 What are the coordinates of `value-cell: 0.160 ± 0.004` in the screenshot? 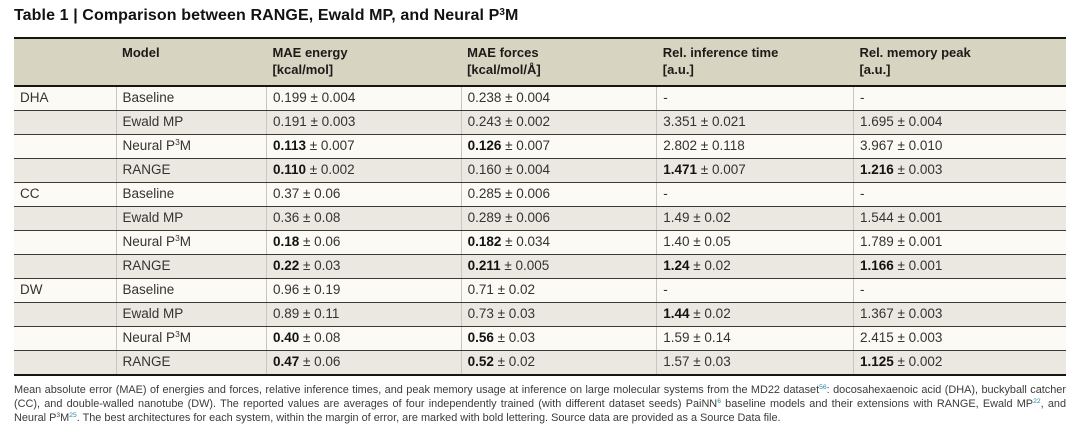 It's located at (558, 170).